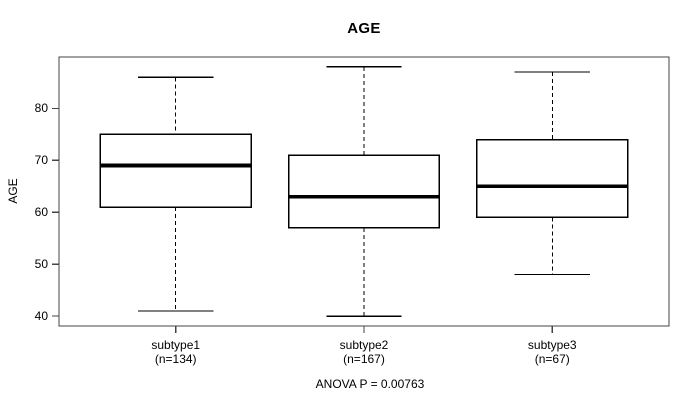 The width and height of the screenshot is (700, 400). What do you see at coordinates (370, 384) in the screenshot?
I see `anova-annotation: ANOVA P = 0.00763` at bounding box center [370, 384].